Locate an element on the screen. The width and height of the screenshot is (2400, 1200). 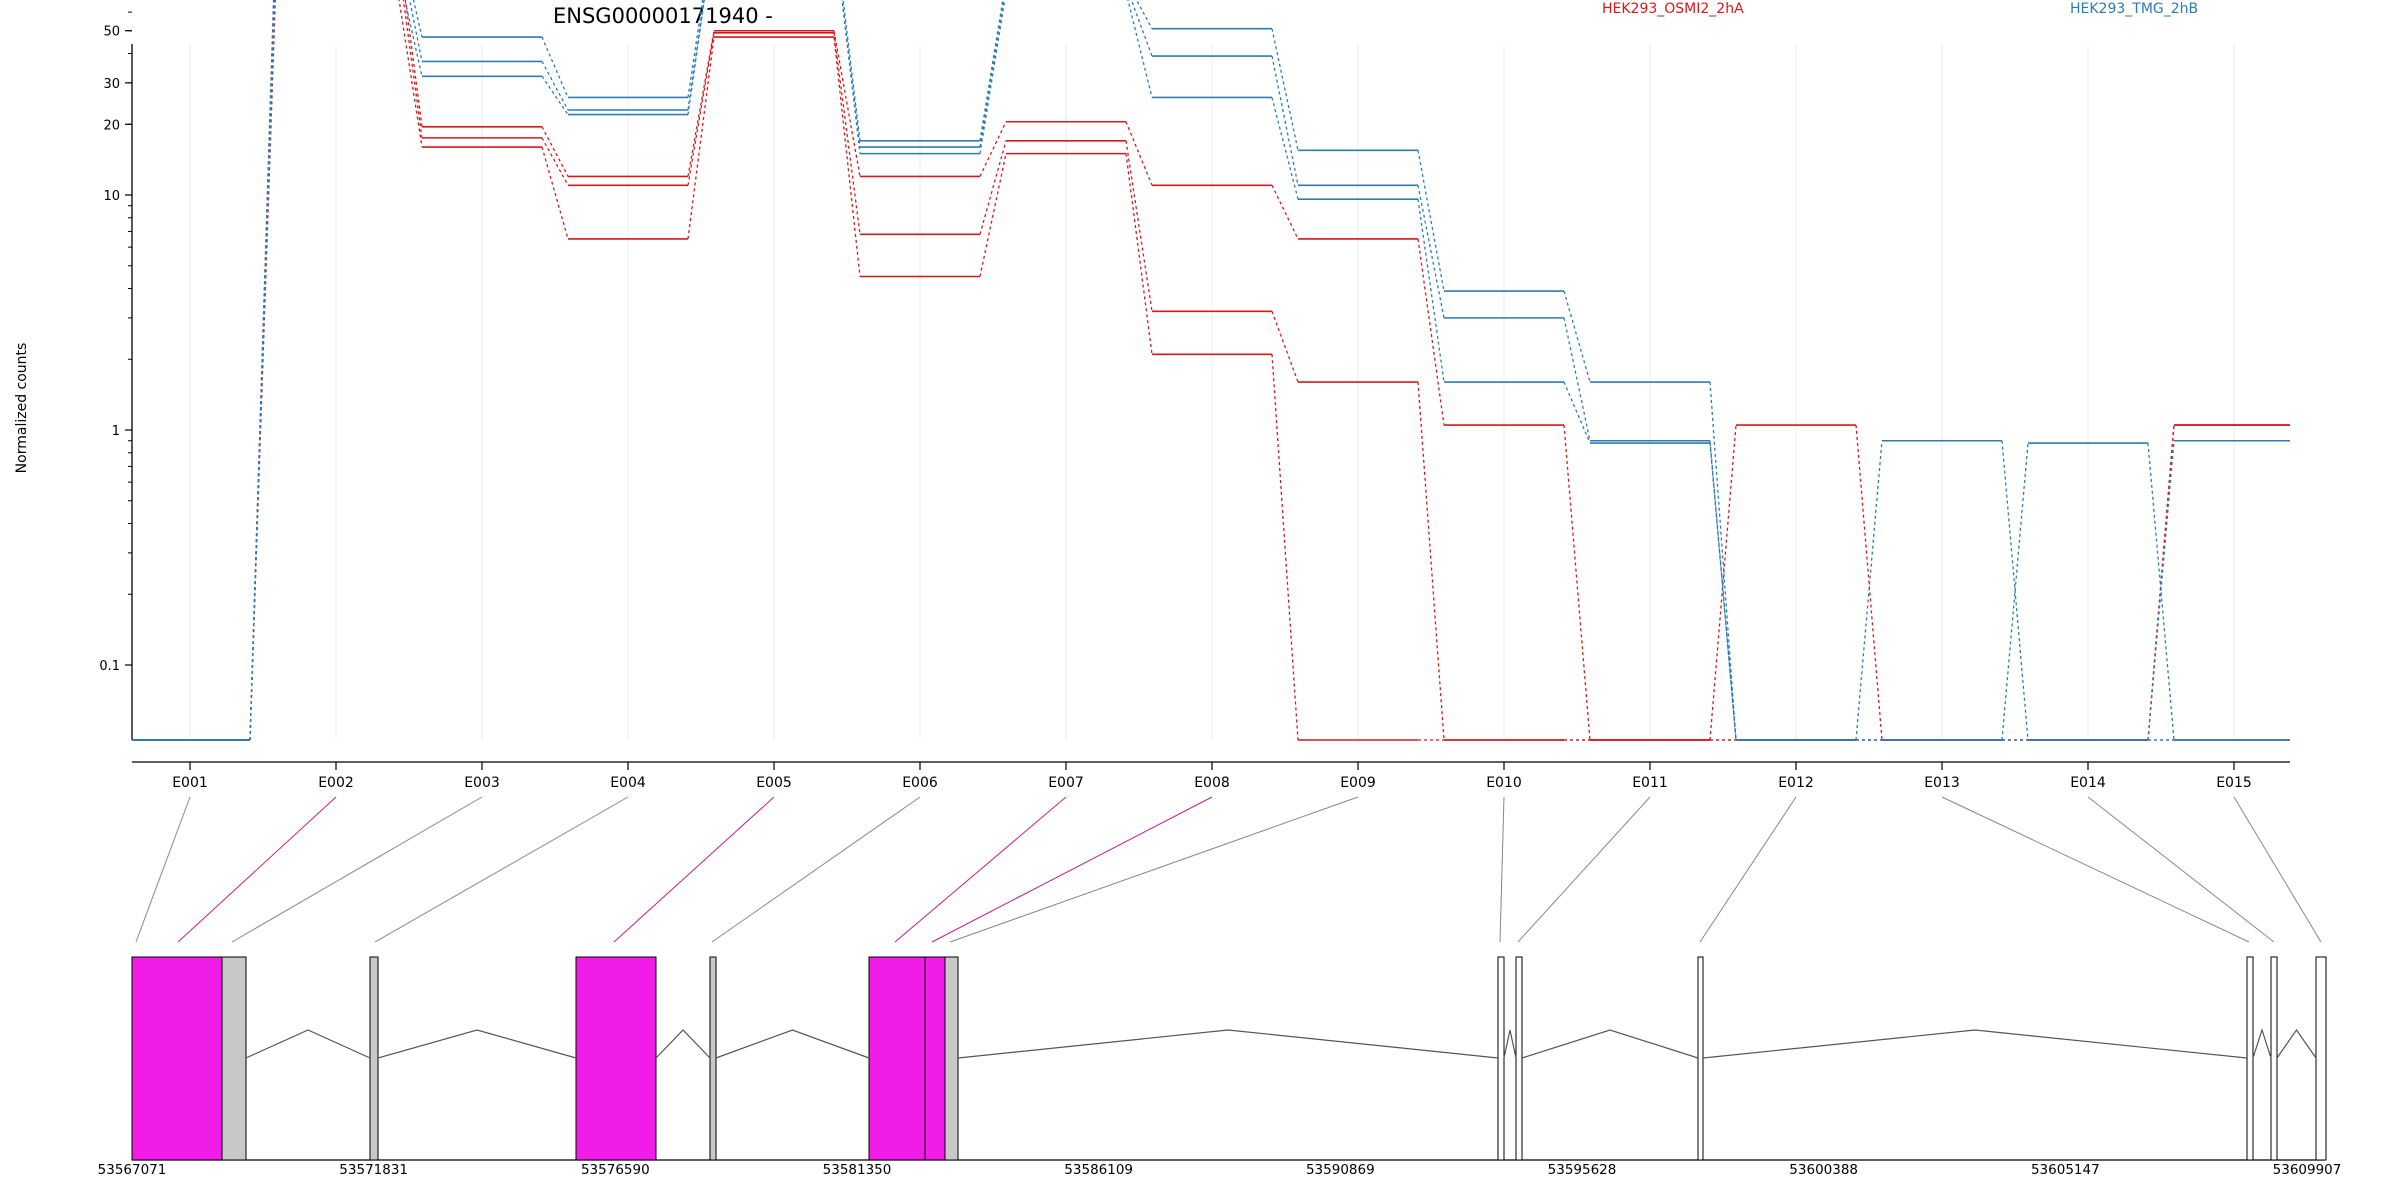
x-tick-label: E010 is located at coordinates (1504, 783).